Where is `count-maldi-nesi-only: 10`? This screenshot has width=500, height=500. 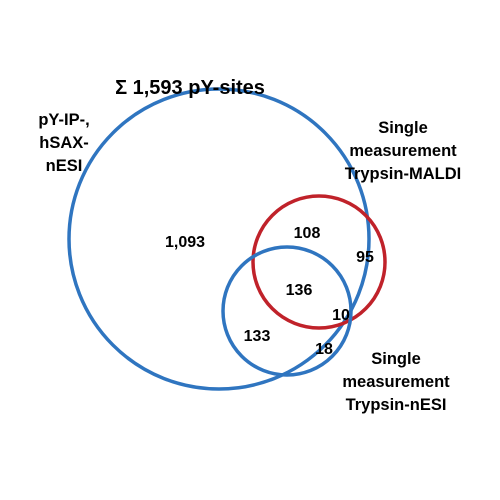 count-maldi-nesi-only: 10 is located at coordinates (341, 315).